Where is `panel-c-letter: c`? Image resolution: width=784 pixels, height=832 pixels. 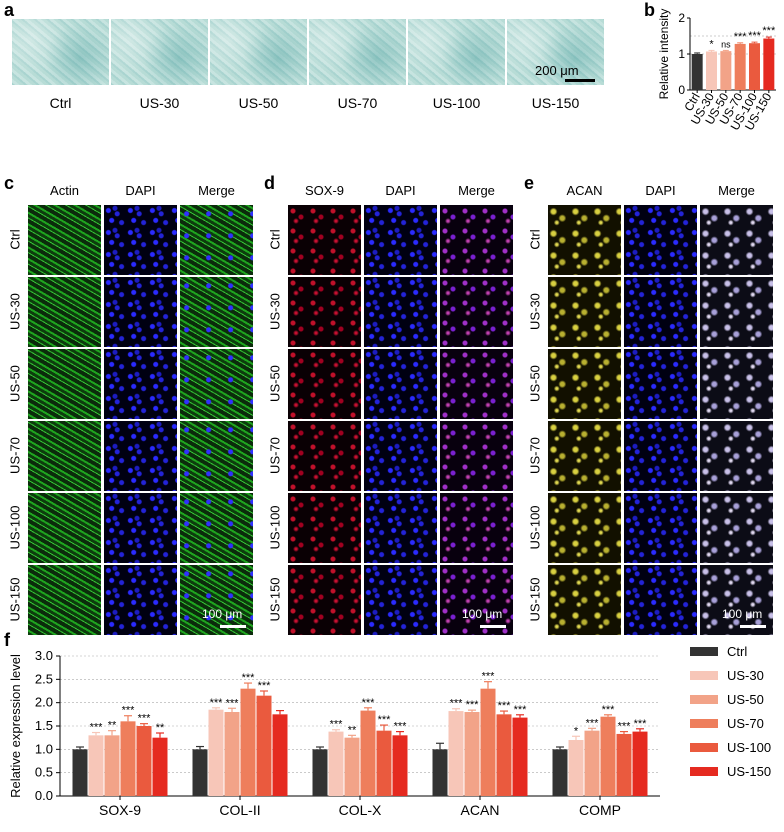
panel-c-letter: c is located at coordinates (9, 183).